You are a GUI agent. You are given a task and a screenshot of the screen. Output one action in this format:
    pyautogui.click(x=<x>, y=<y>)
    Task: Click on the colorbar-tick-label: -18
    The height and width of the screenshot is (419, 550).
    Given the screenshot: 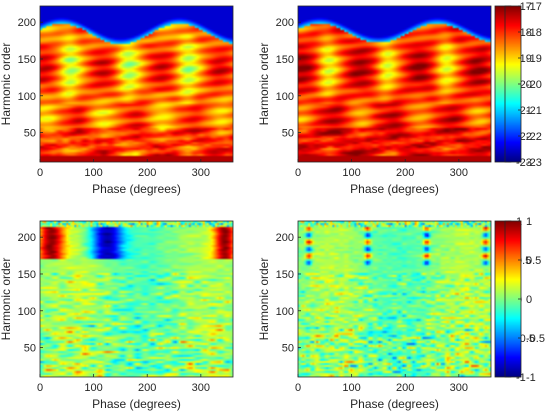 What is the action you would take?
    pyautogui.click(x=534, y=33)
    